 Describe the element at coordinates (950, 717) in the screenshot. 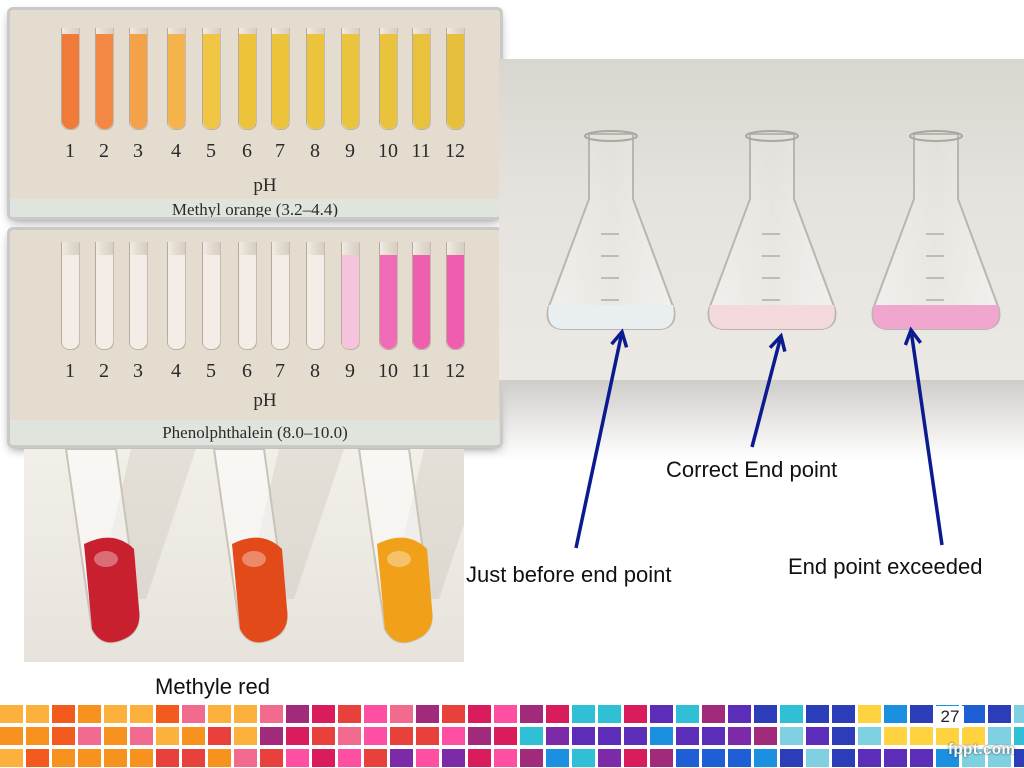

I see `page-number: 27` at that location.